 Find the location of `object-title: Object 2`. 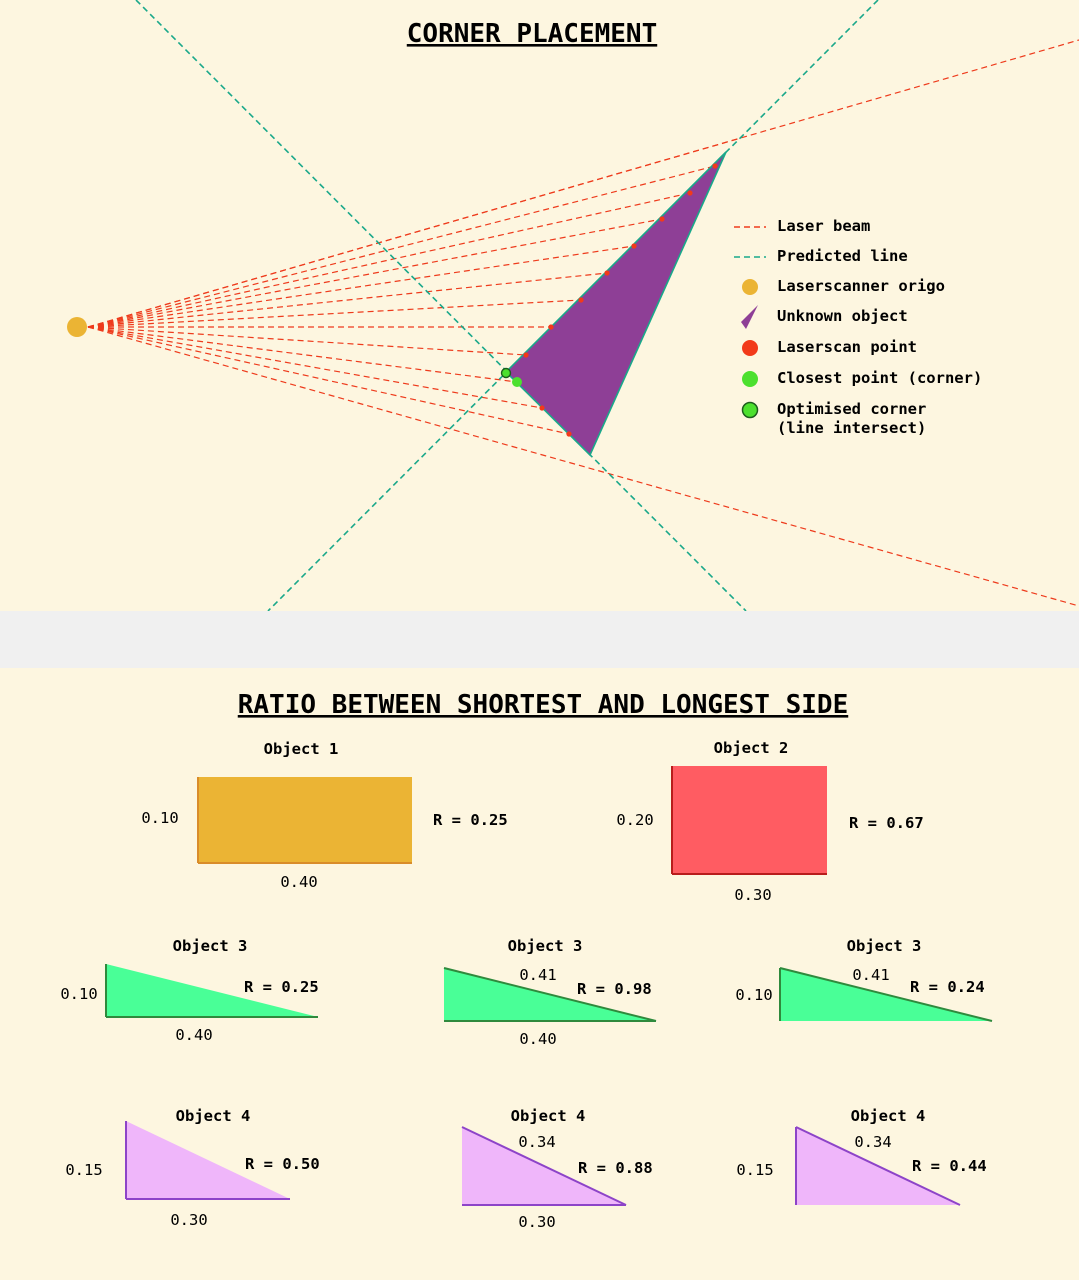

object-title: Object 2 is located at coordinates (751, 748).